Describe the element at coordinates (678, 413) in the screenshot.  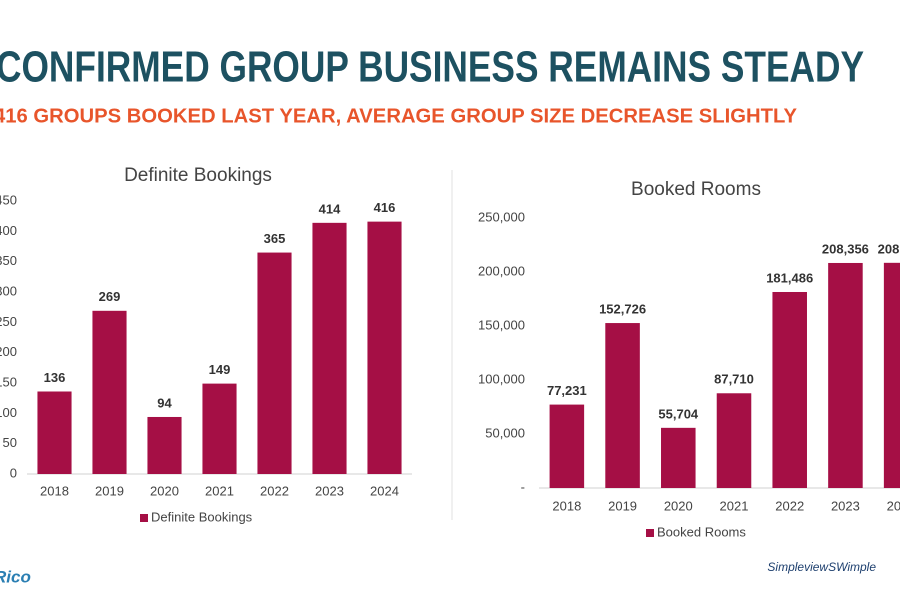
I see `value-label: 55,704` at that location.